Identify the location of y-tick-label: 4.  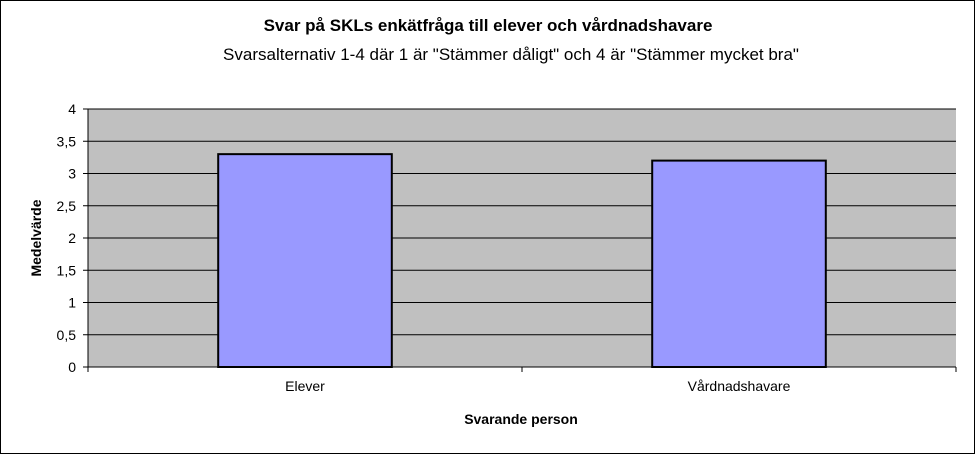
(72, 109).